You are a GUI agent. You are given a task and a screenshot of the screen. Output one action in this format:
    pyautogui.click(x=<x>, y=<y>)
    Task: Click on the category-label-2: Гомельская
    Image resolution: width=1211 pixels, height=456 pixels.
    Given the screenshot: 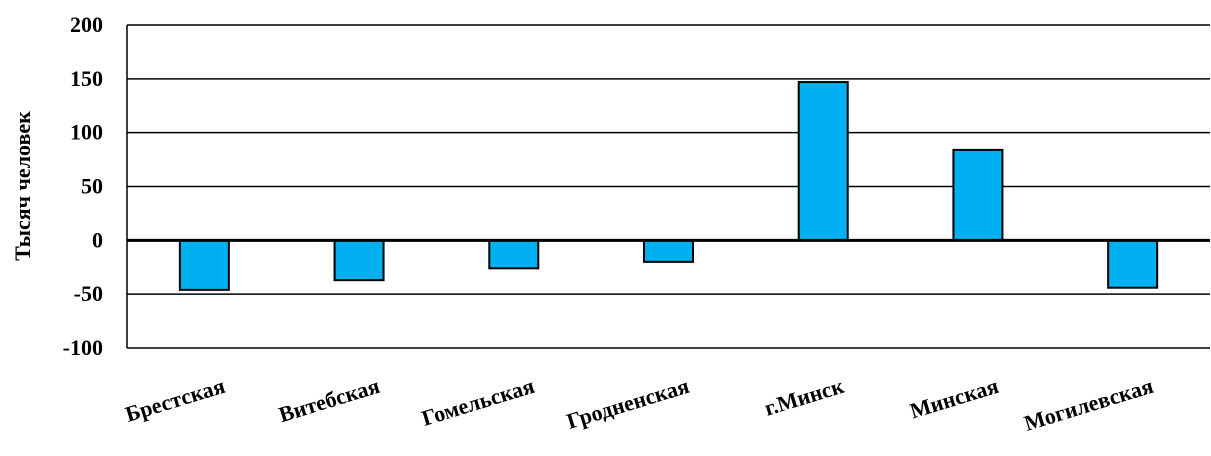 What is the action you would take?
    pyautogui.click(x=478, y=402)
    